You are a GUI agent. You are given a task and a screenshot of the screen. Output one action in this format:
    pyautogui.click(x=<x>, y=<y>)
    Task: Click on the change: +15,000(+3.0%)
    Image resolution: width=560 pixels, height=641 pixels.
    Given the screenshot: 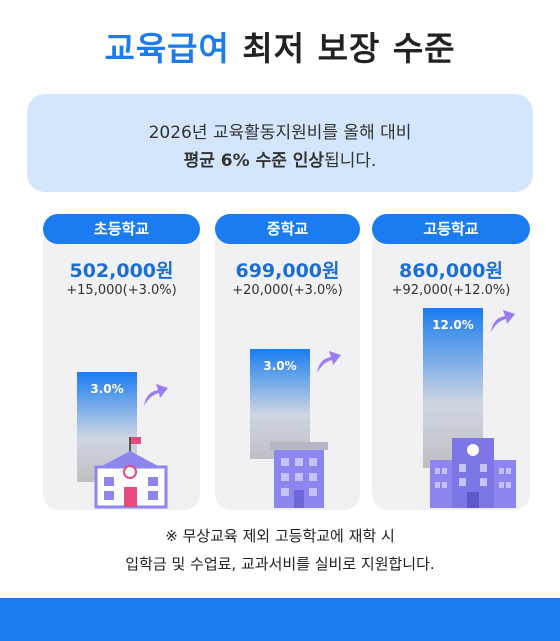 What is the action you would take?
    pyautogui.click(x=121, y=290)
    